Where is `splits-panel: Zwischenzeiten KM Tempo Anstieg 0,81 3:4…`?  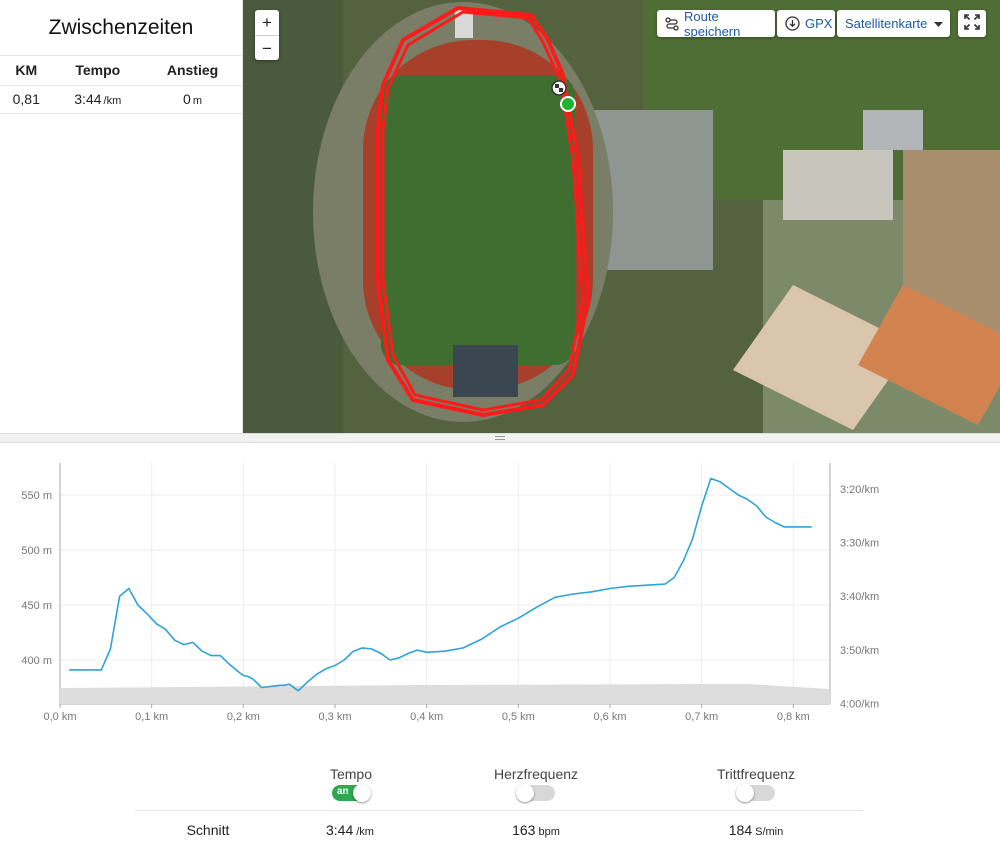
splits-panel: Zwischenzeiten KM Tempo Anstieg 0,81 3:4… is located at coordinates (121, 218).